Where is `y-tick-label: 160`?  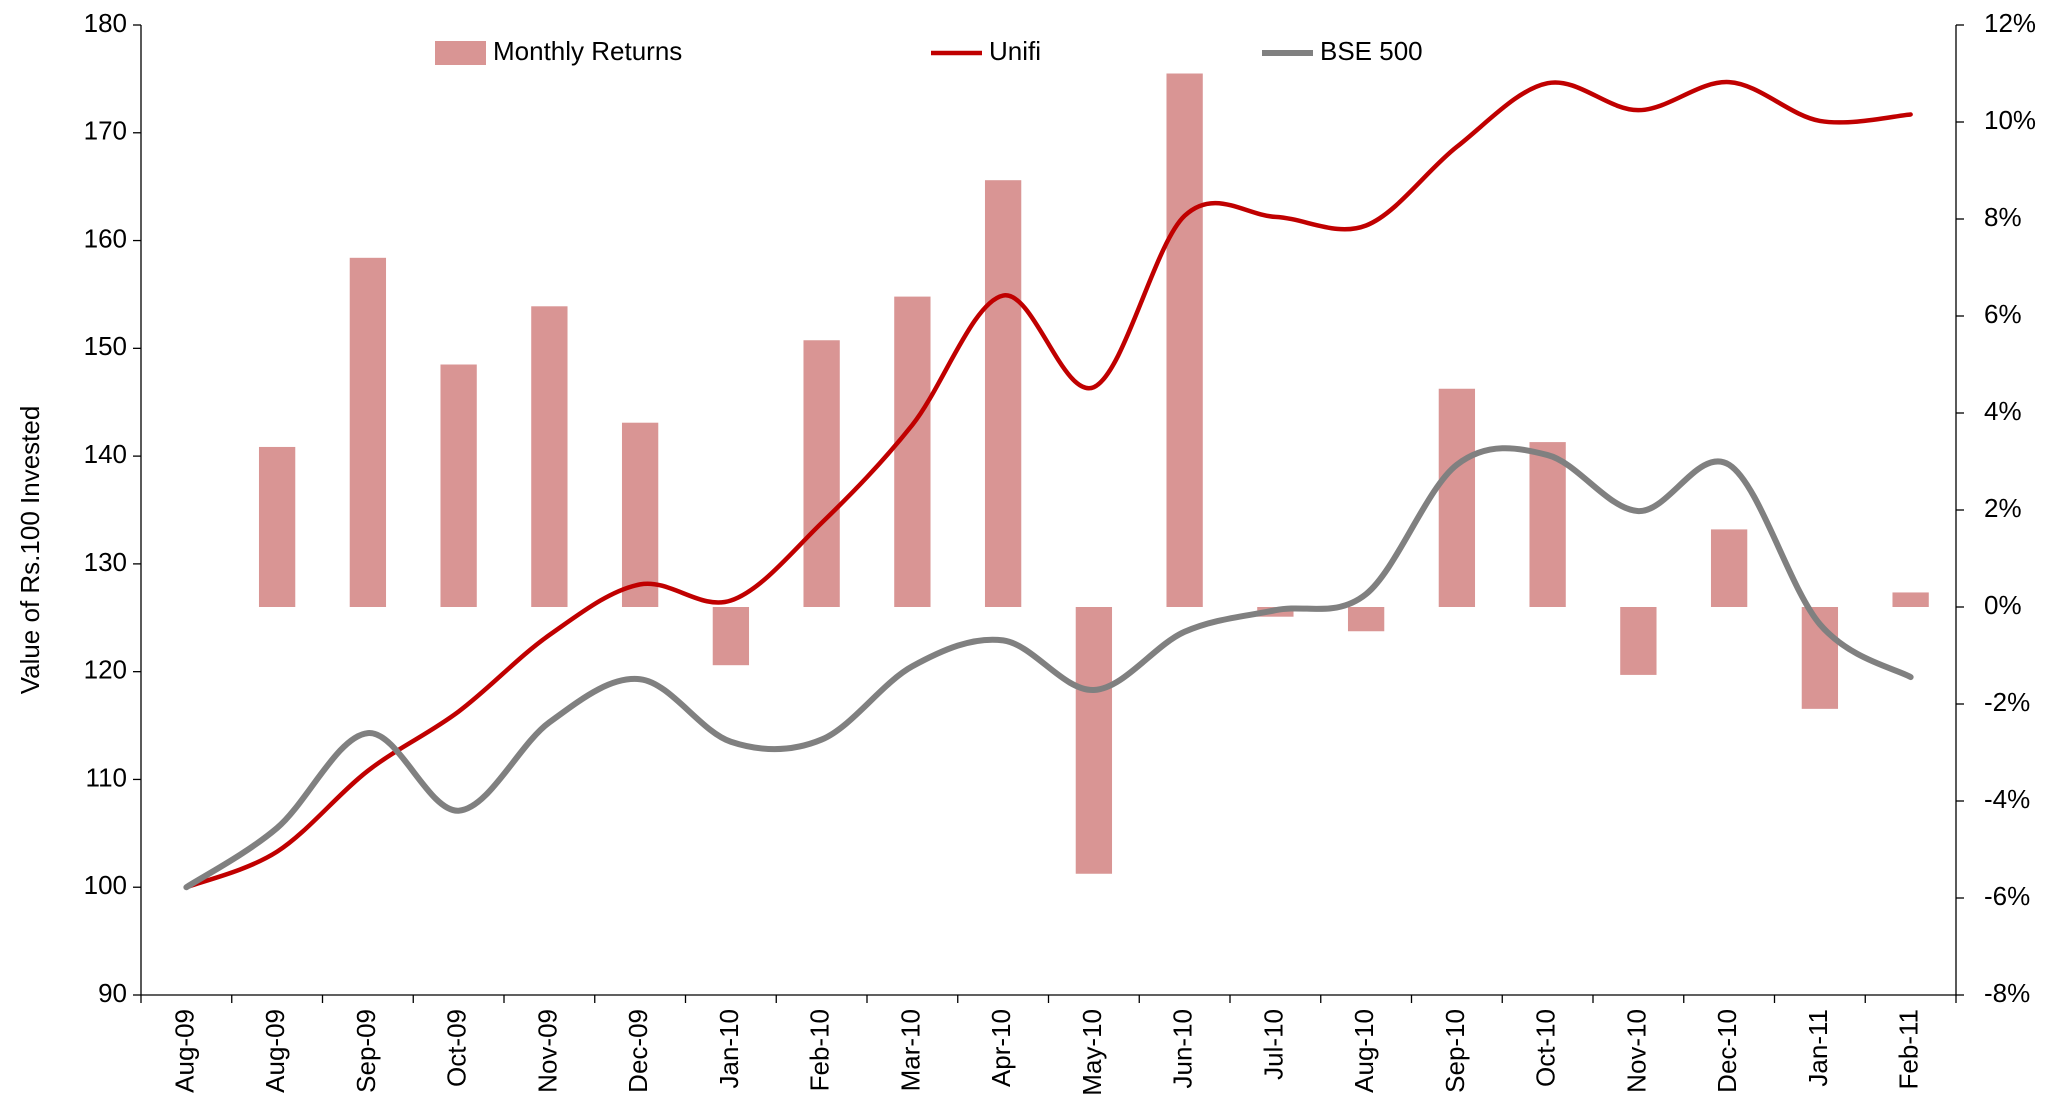
y-tick-label: 160 is located at coordinates (105, 238).